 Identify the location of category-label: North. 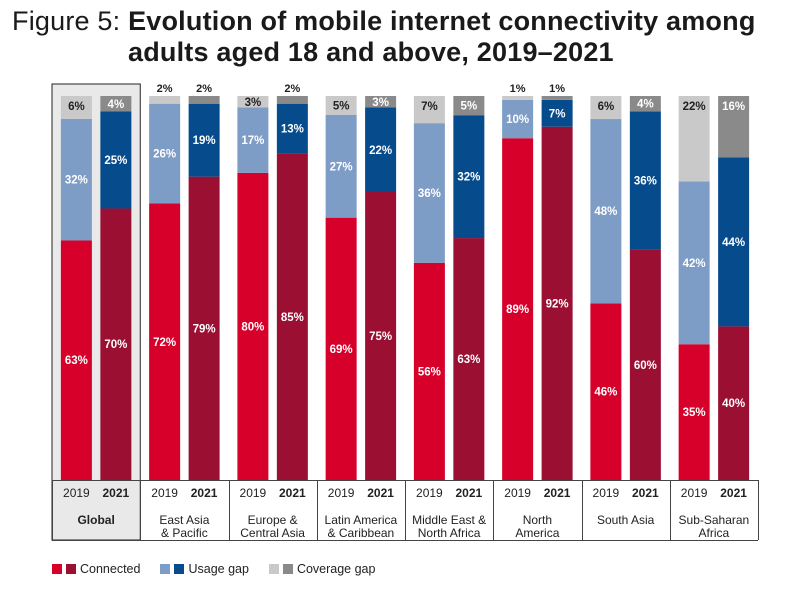
(537, 520).